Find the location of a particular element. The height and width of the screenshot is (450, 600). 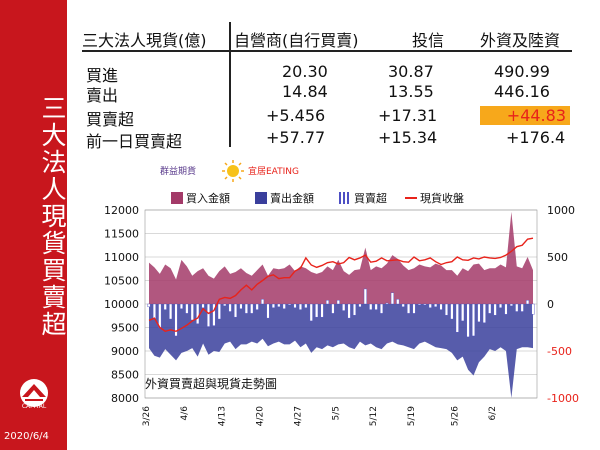

row-sell-trust: 13.55 is located at coordinates (411, 91).